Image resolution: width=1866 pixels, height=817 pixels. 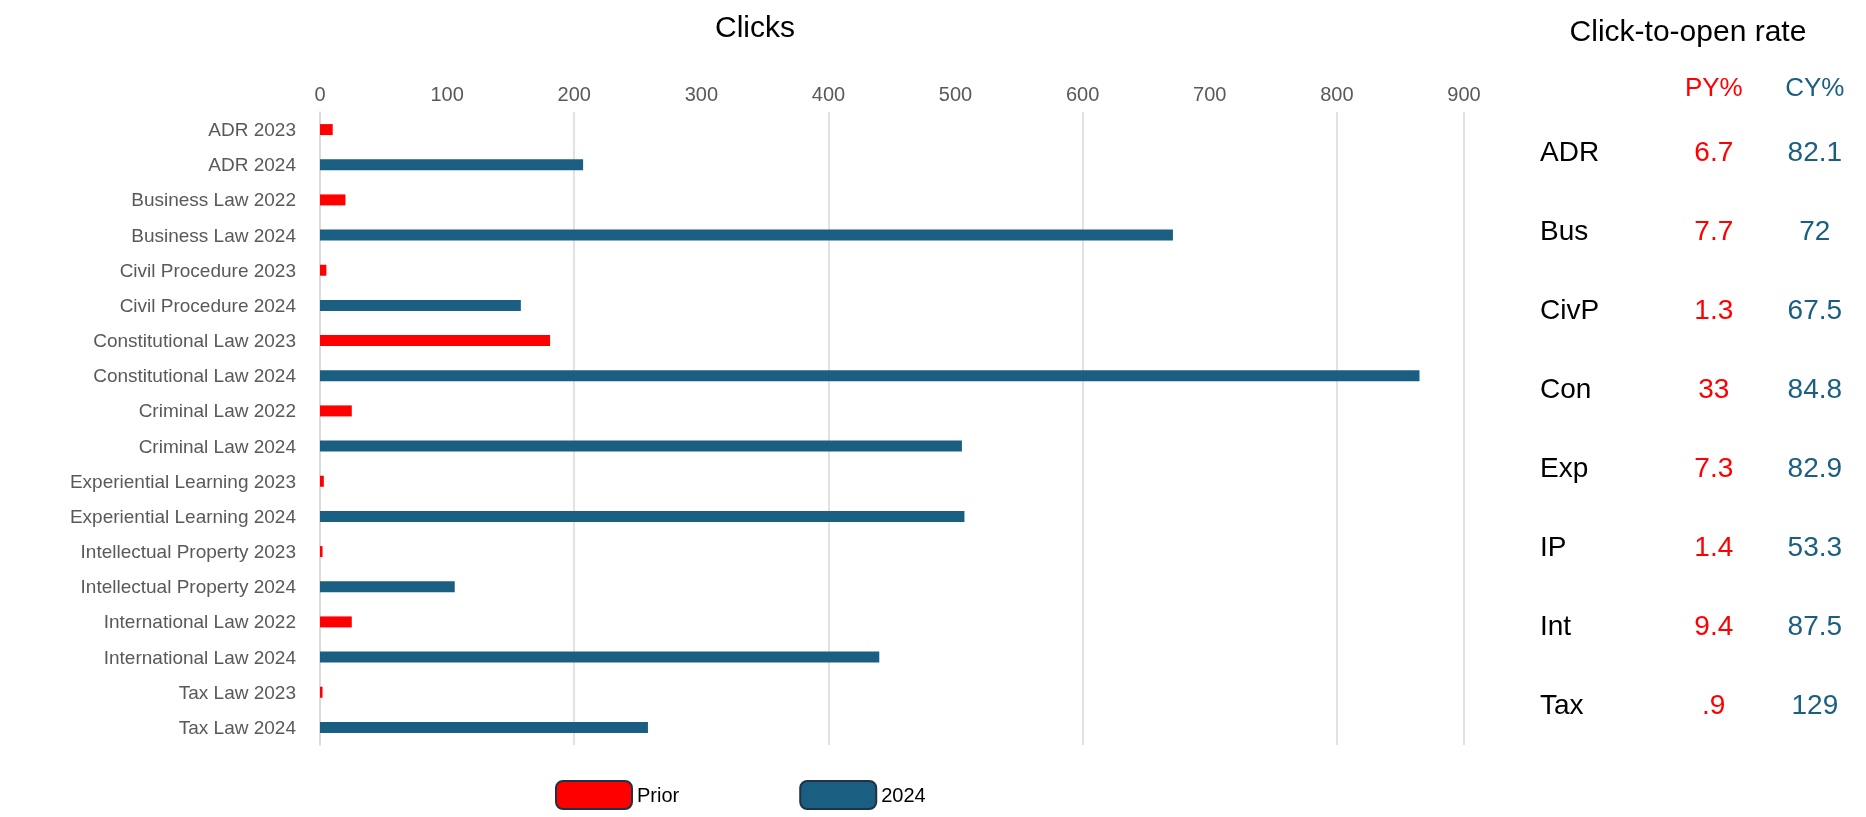 I want to click on data-label: 84.8, so click(x=1815, y=388).